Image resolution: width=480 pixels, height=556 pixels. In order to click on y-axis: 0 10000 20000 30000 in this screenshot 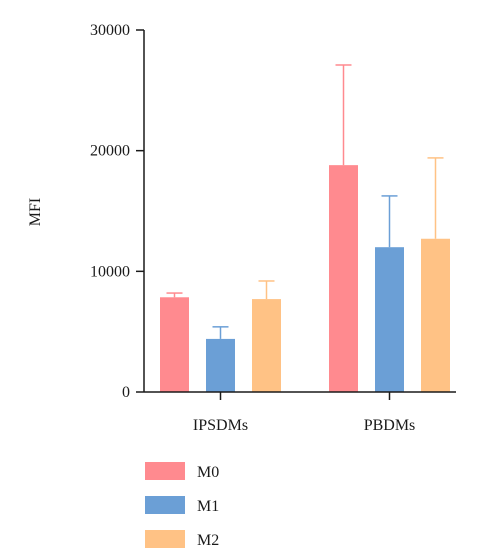, I will do `click(117, 211)`.